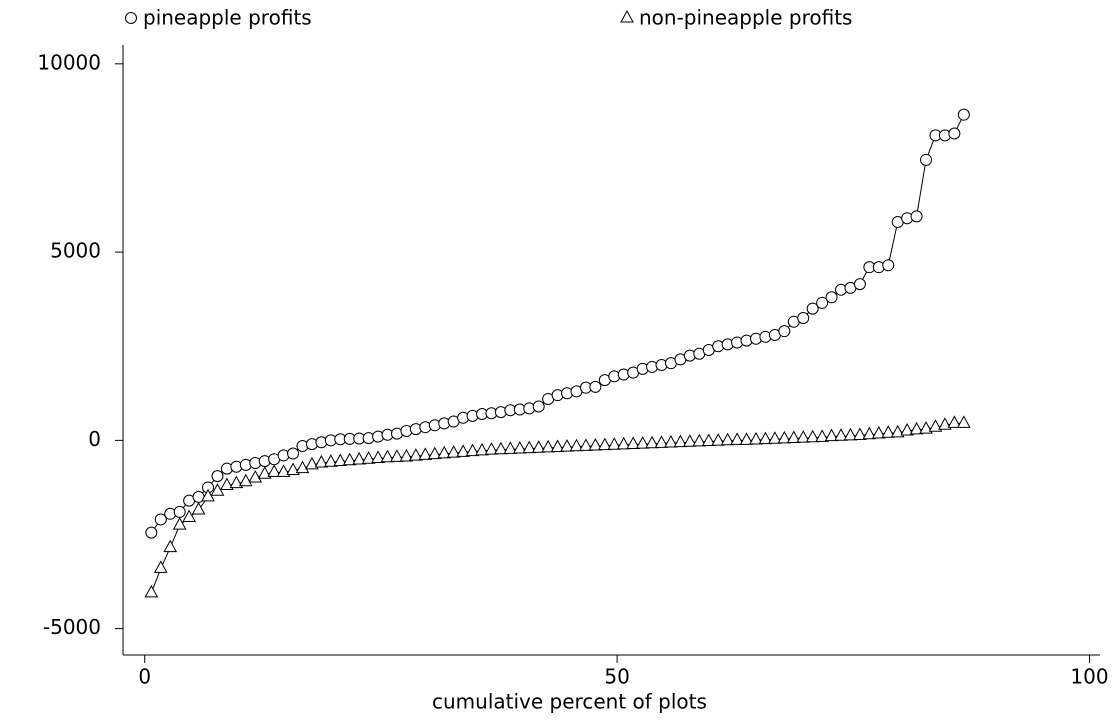  I want to click on y-tick-label: 5000, so click(75, 251).